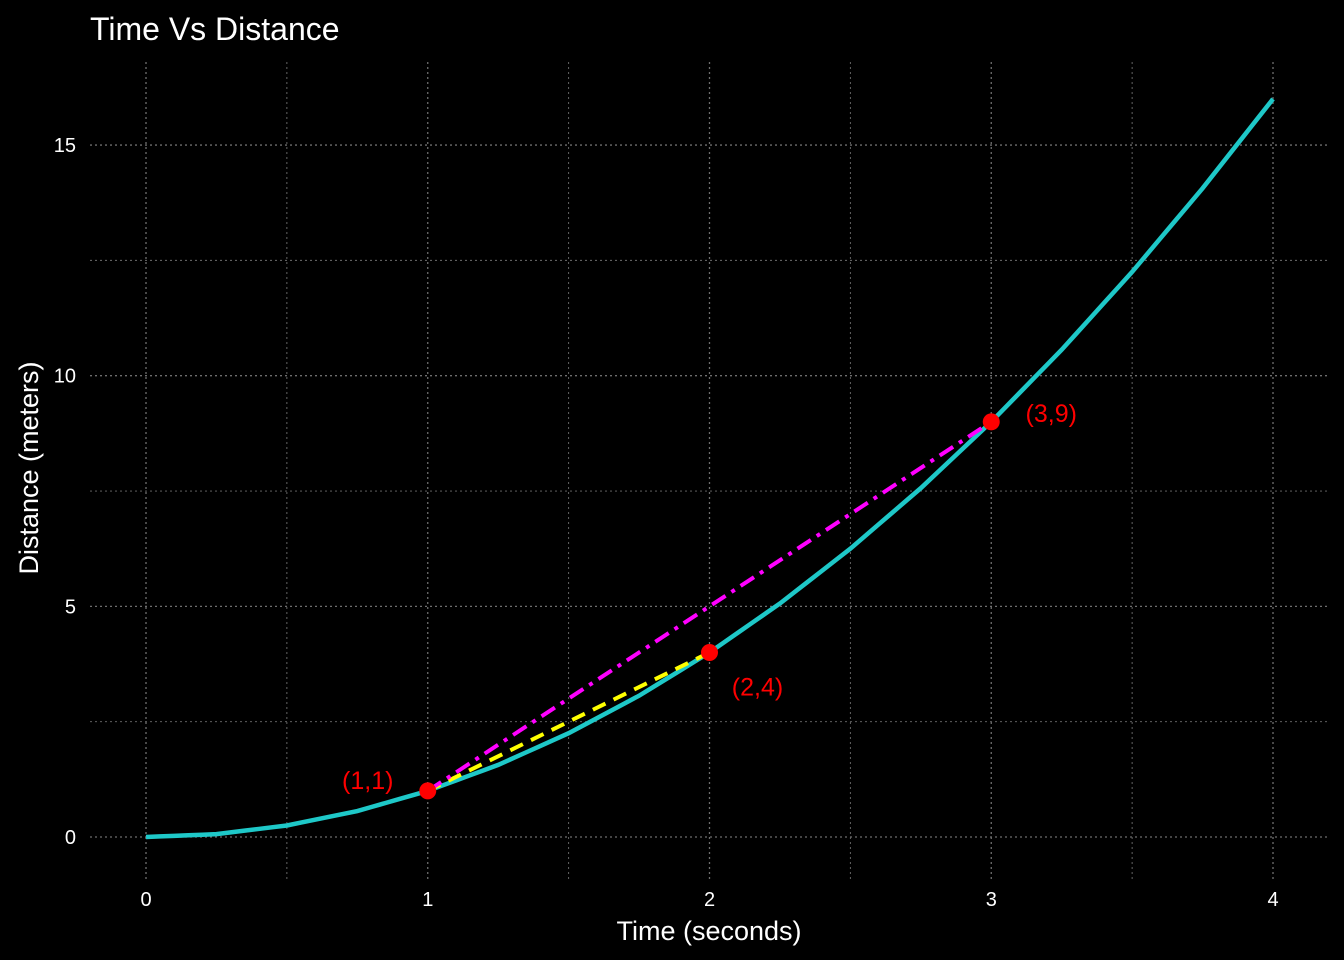  I want to click on x-tick-label: 3, so click(991, 900).